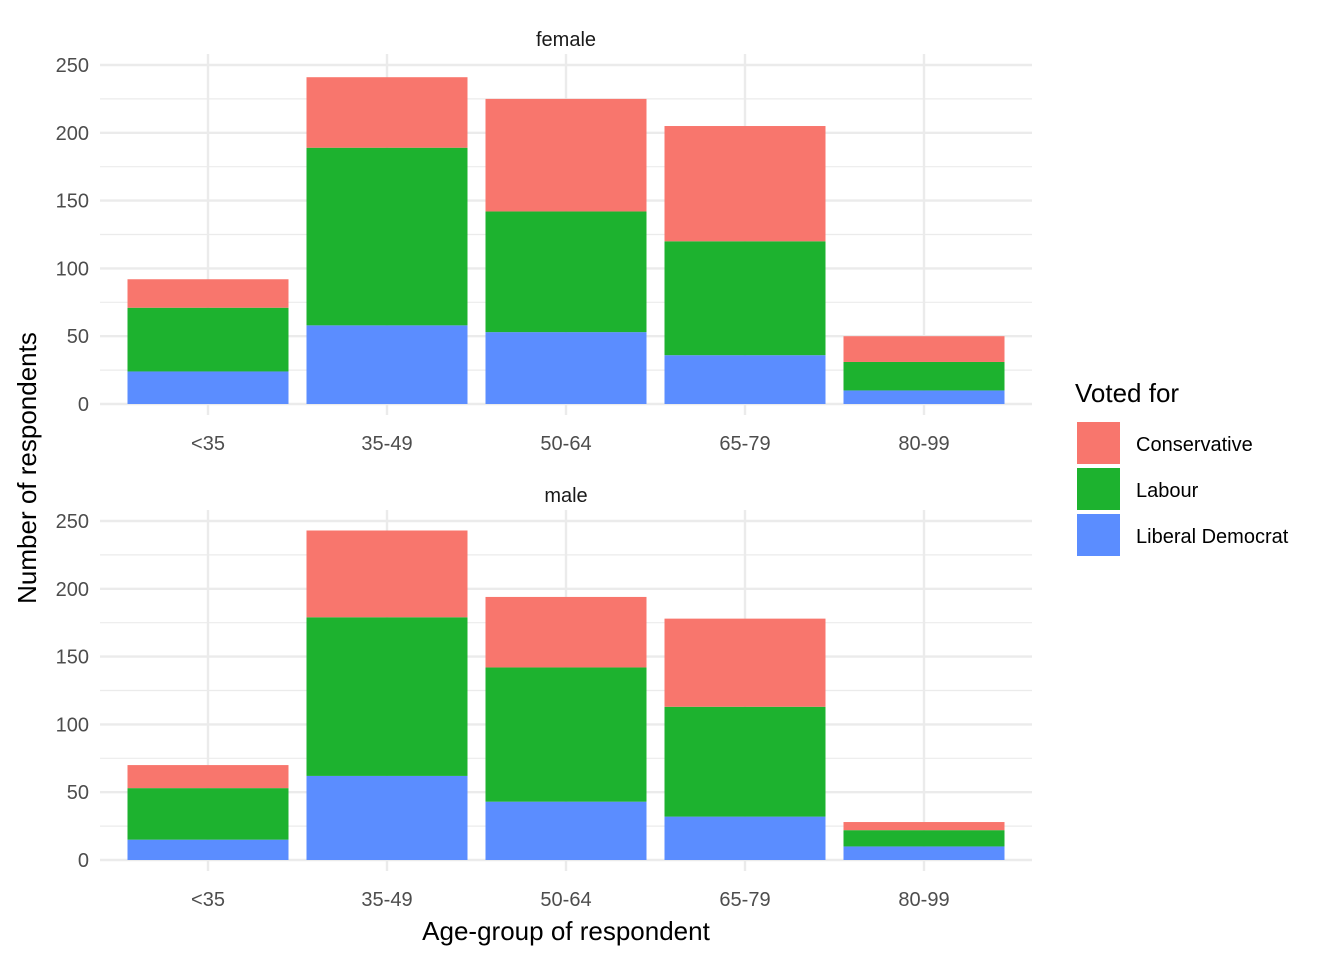  Describe the element at coordinates (1127, 393) in the screenshot. I see `legend-title: Voted for` at that location.